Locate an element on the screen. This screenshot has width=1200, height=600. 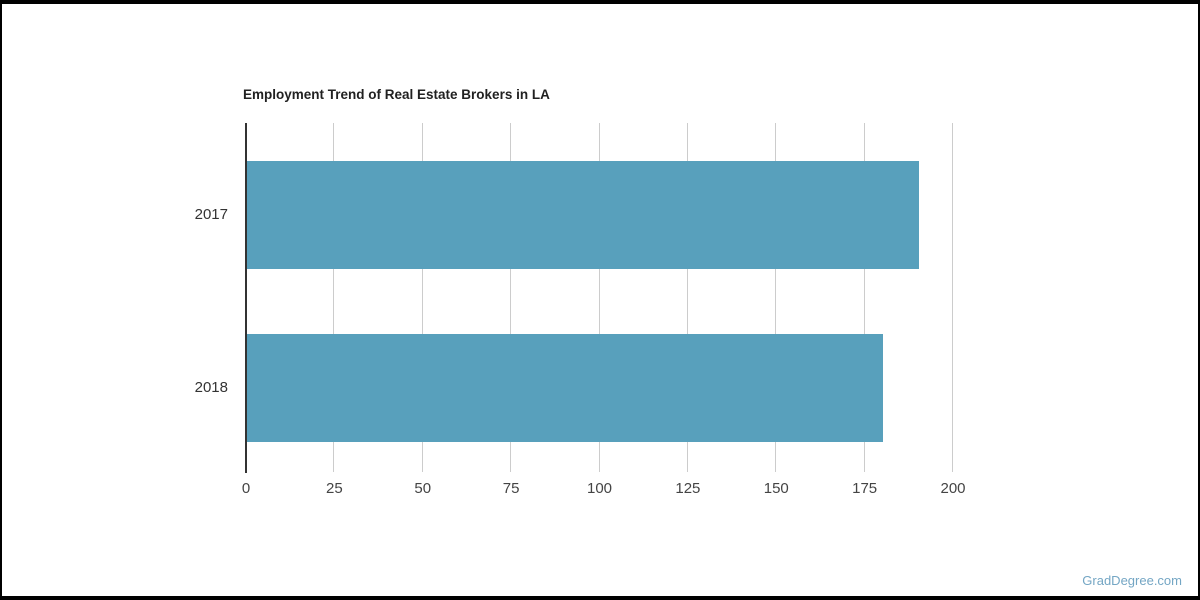
x-tick-label: 175 is located at coordinates (865, 488).